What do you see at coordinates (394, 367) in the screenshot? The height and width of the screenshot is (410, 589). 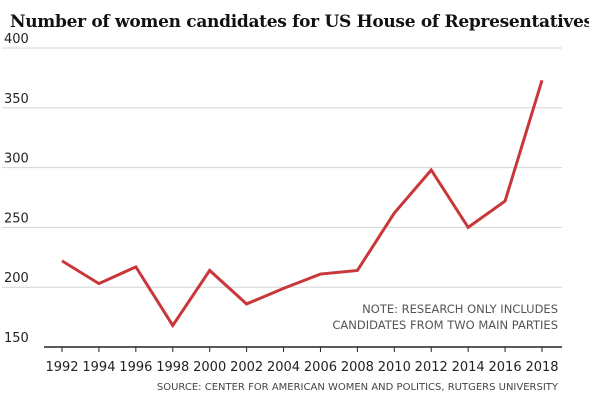 I see `x-tick-label: 2010` at bounding box center [394, 367].